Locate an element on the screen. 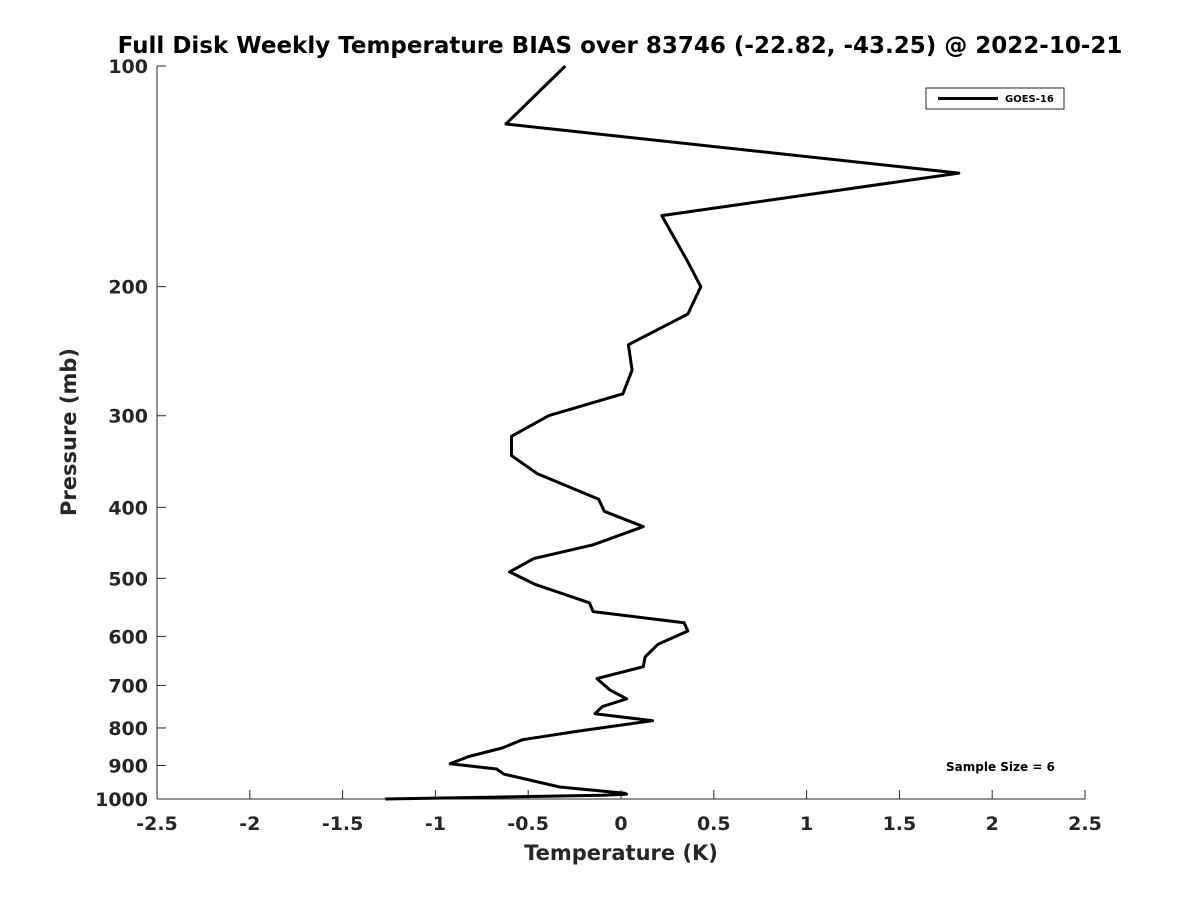 The width and height of the screenshot is (1200, 900). y-tick-label: 900 is located at coordinates (128, 766).